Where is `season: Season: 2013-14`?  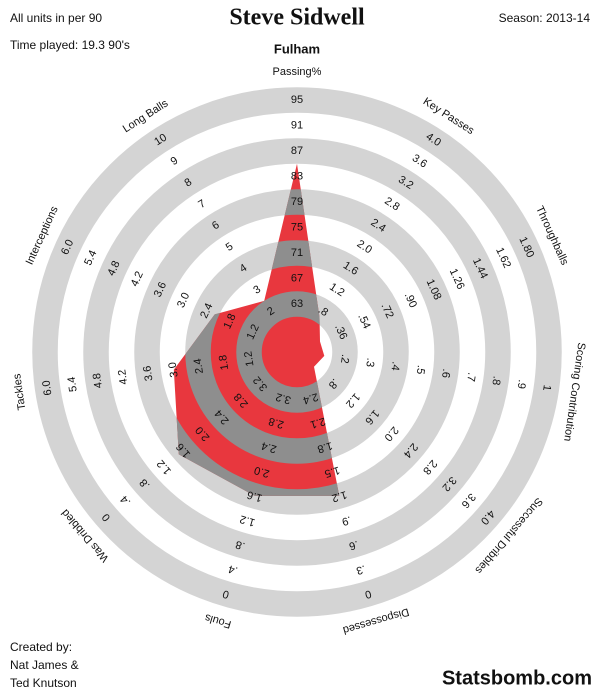
season: Season: 2013-14 is located at coordinates (545, 18).